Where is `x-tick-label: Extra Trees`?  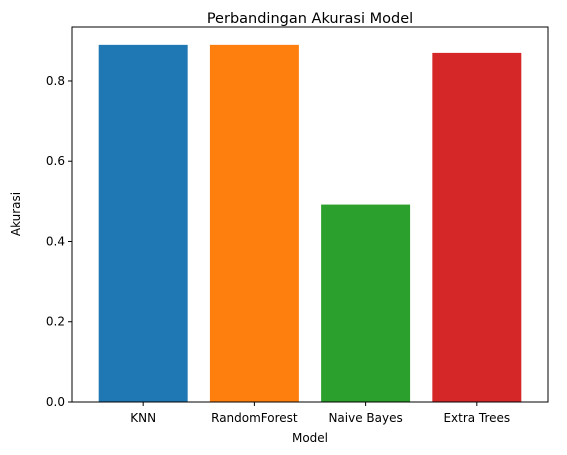
x-tick-label: Extra Trees is located at coordinates (476, 418).